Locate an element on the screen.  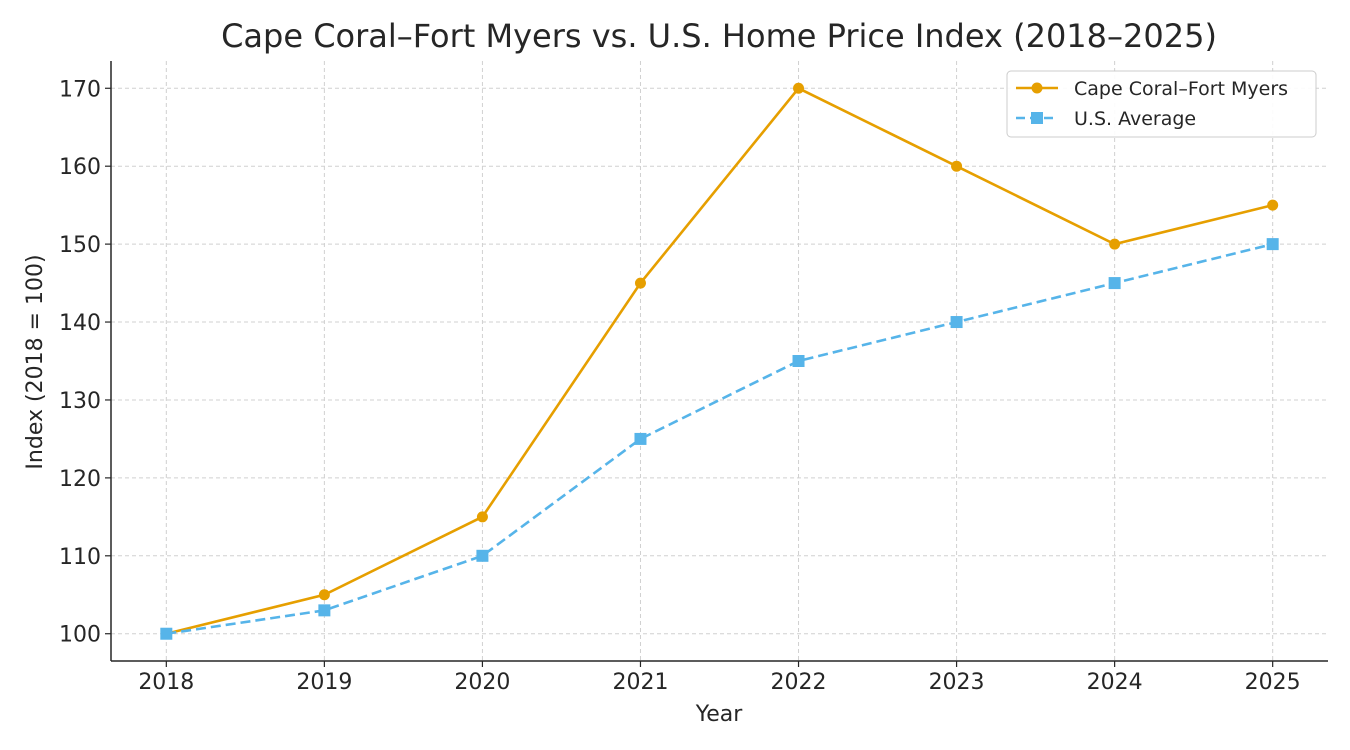
legend: Cape Coral–Fort Myers U.S. Average is located at coordinates (1161, 104).